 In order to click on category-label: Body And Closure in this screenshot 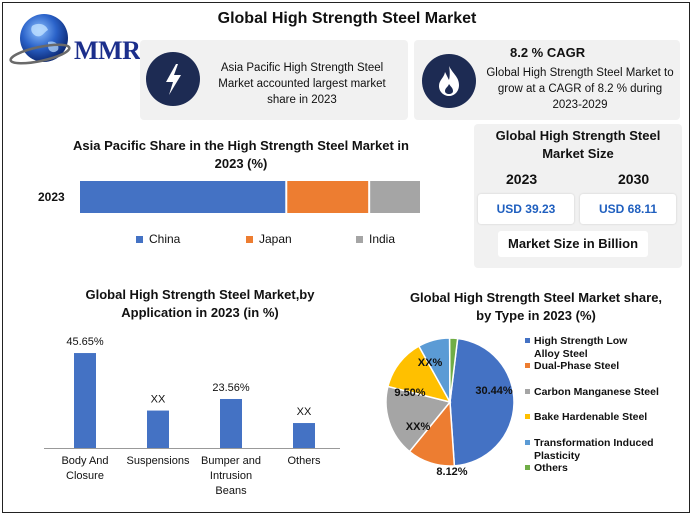, I will do `click(84, 468)`.